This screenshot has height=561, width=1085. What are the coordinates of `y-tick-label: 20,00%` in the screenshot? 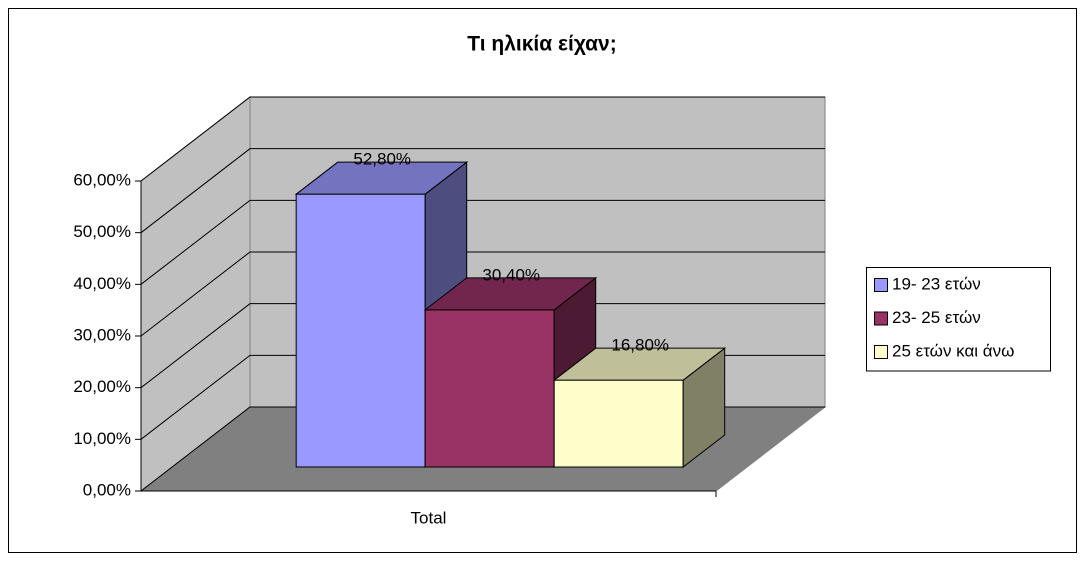 It's located at (102, 386).